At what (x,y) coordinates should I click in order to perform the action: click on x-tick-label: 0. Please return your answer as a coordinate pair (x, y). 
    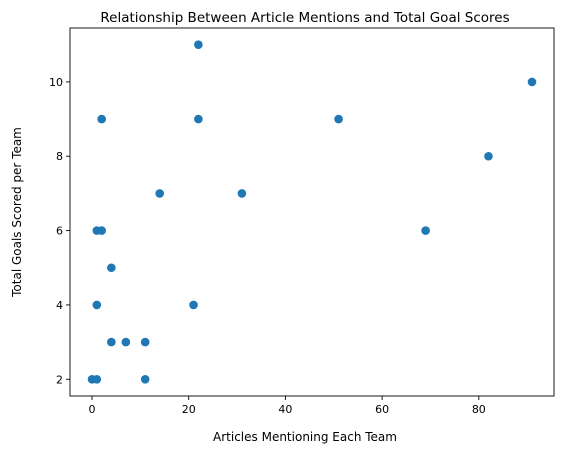
    Looking at the image, I should click on (92, 409).